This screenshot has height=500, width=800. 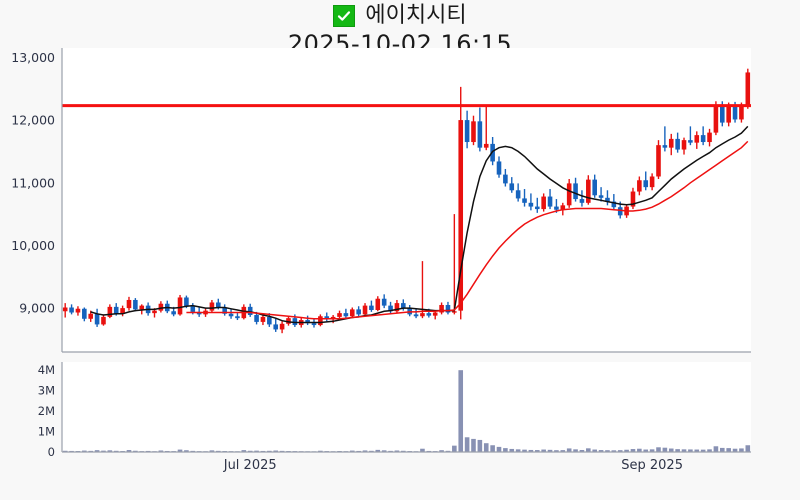 What do you see at coordinates (46, 370) in the screenshot?
I see `volume-ytick-label: 4M` at bounding box center [46, 370].